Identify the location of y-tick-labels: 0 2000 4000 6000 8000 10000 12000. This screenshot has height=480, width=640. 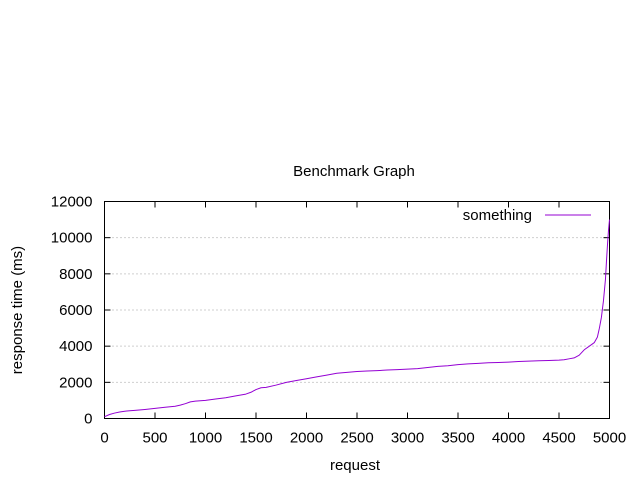
(72, 311).